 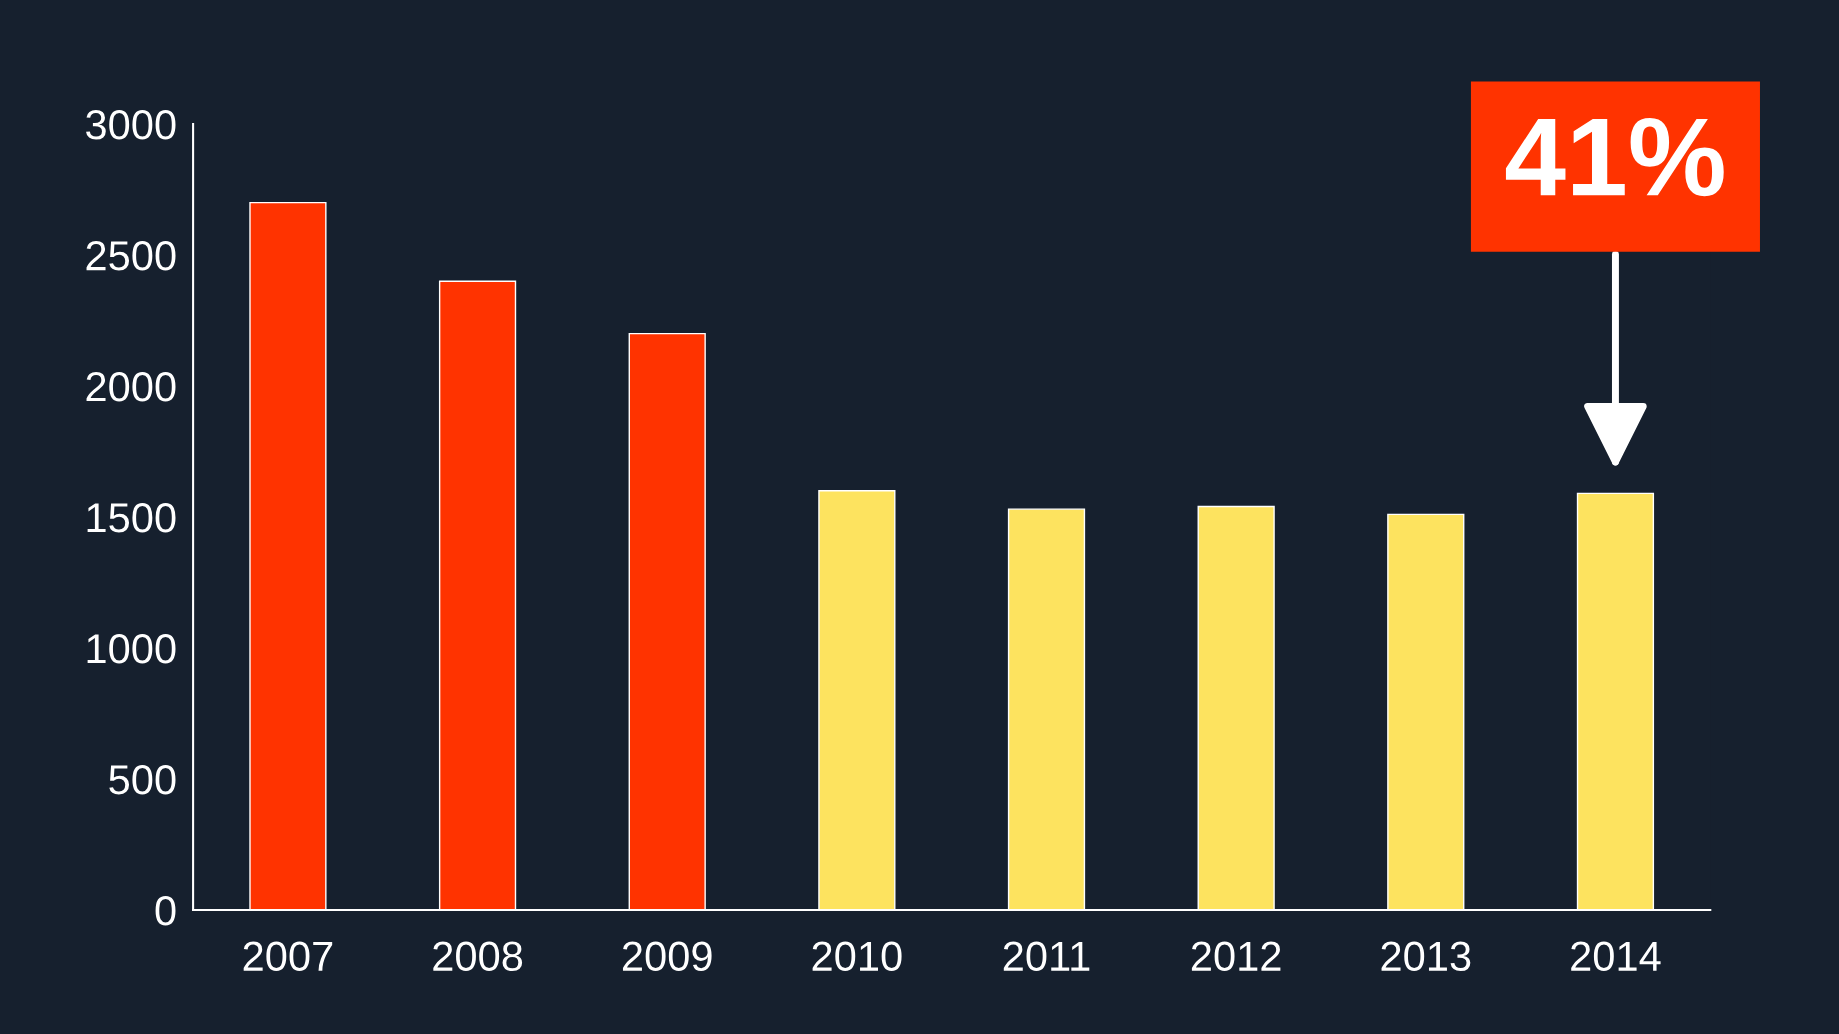 I want to click on x-tick-label: 2011, so click(x=1046, y=956).